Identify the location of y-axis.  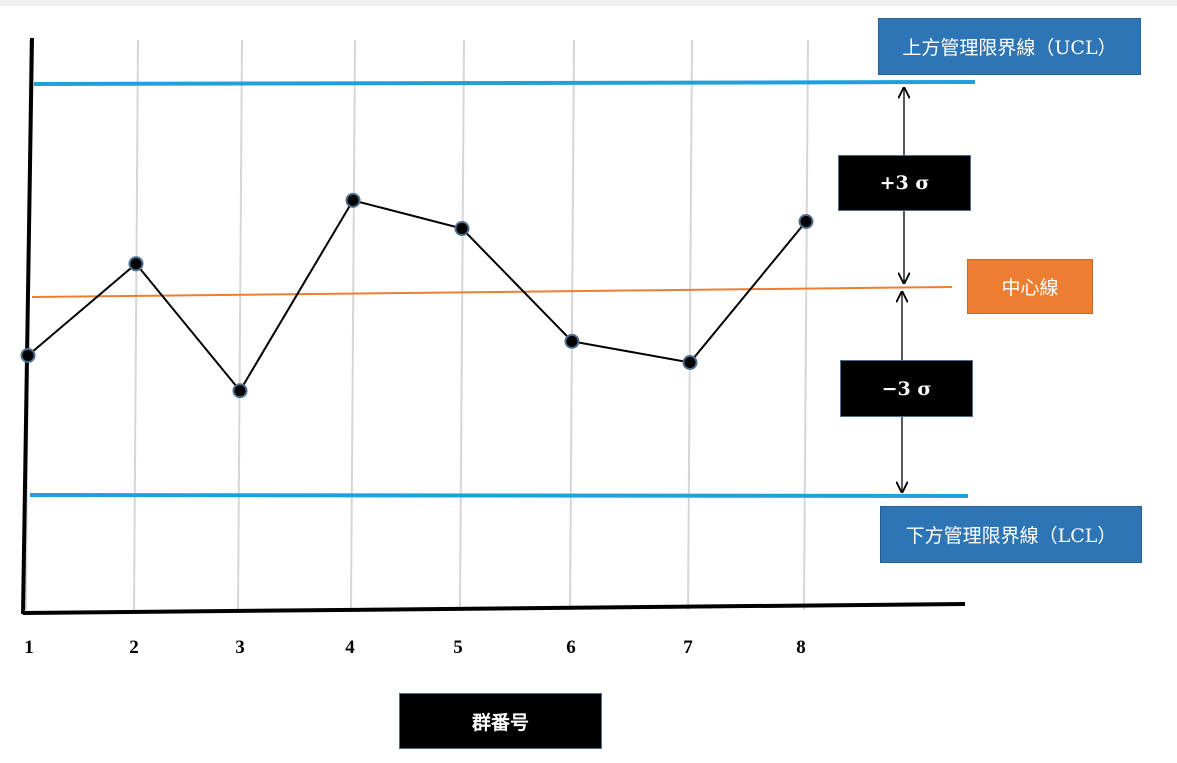
(27, 326).